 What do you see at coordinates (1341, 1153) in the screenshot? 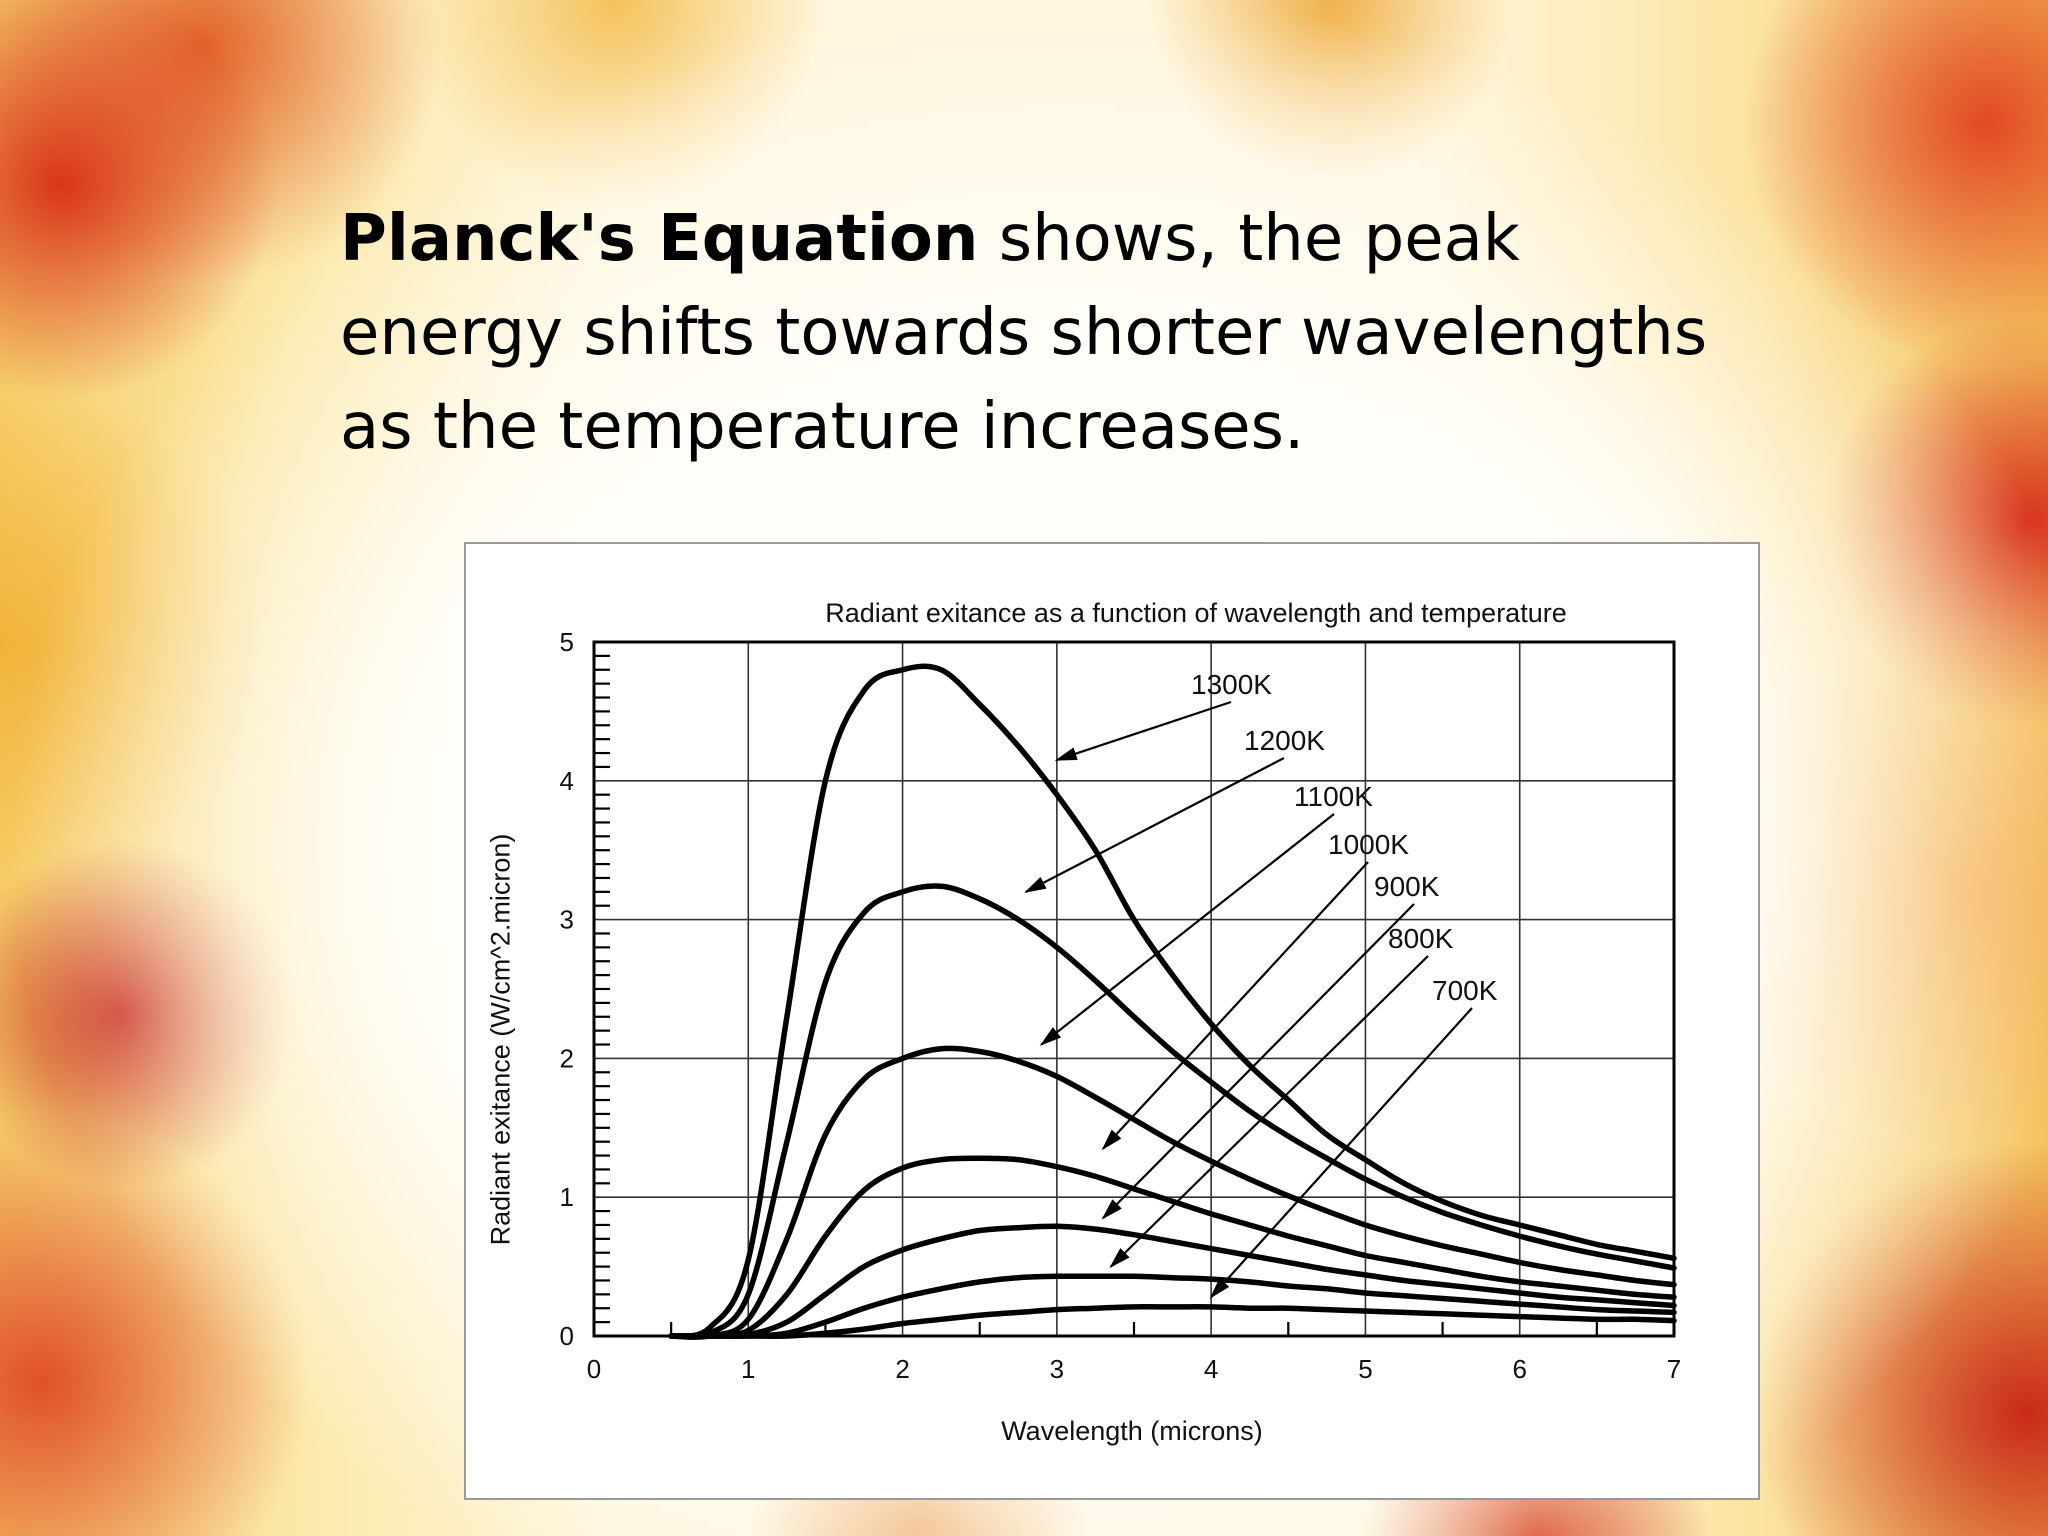
I see `series-arrow-700K` at bounding box center [1341, 1153].